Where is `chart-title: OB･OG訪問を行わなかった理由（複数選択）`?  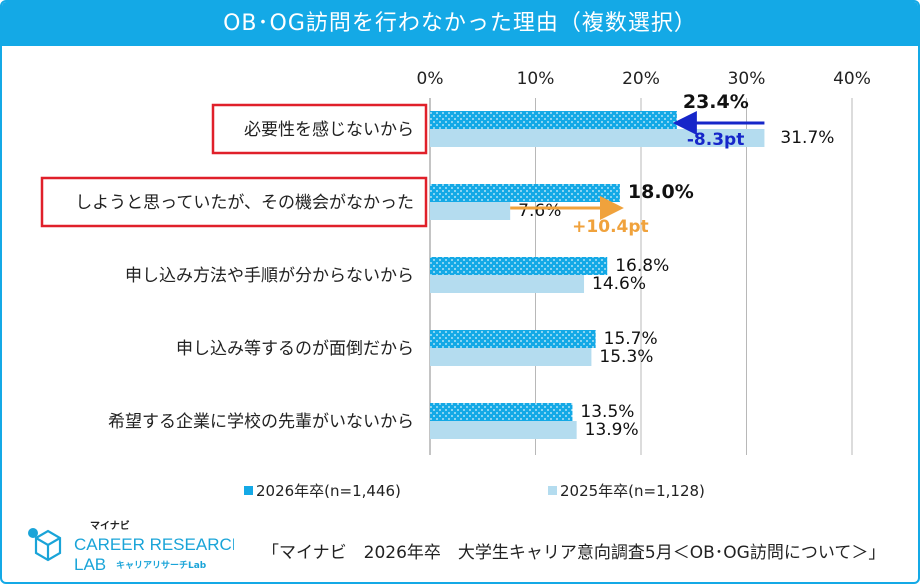
chart-title: OB･OG訪問を行わなかった理由（複数選択） is located at coordinates (460, 24).